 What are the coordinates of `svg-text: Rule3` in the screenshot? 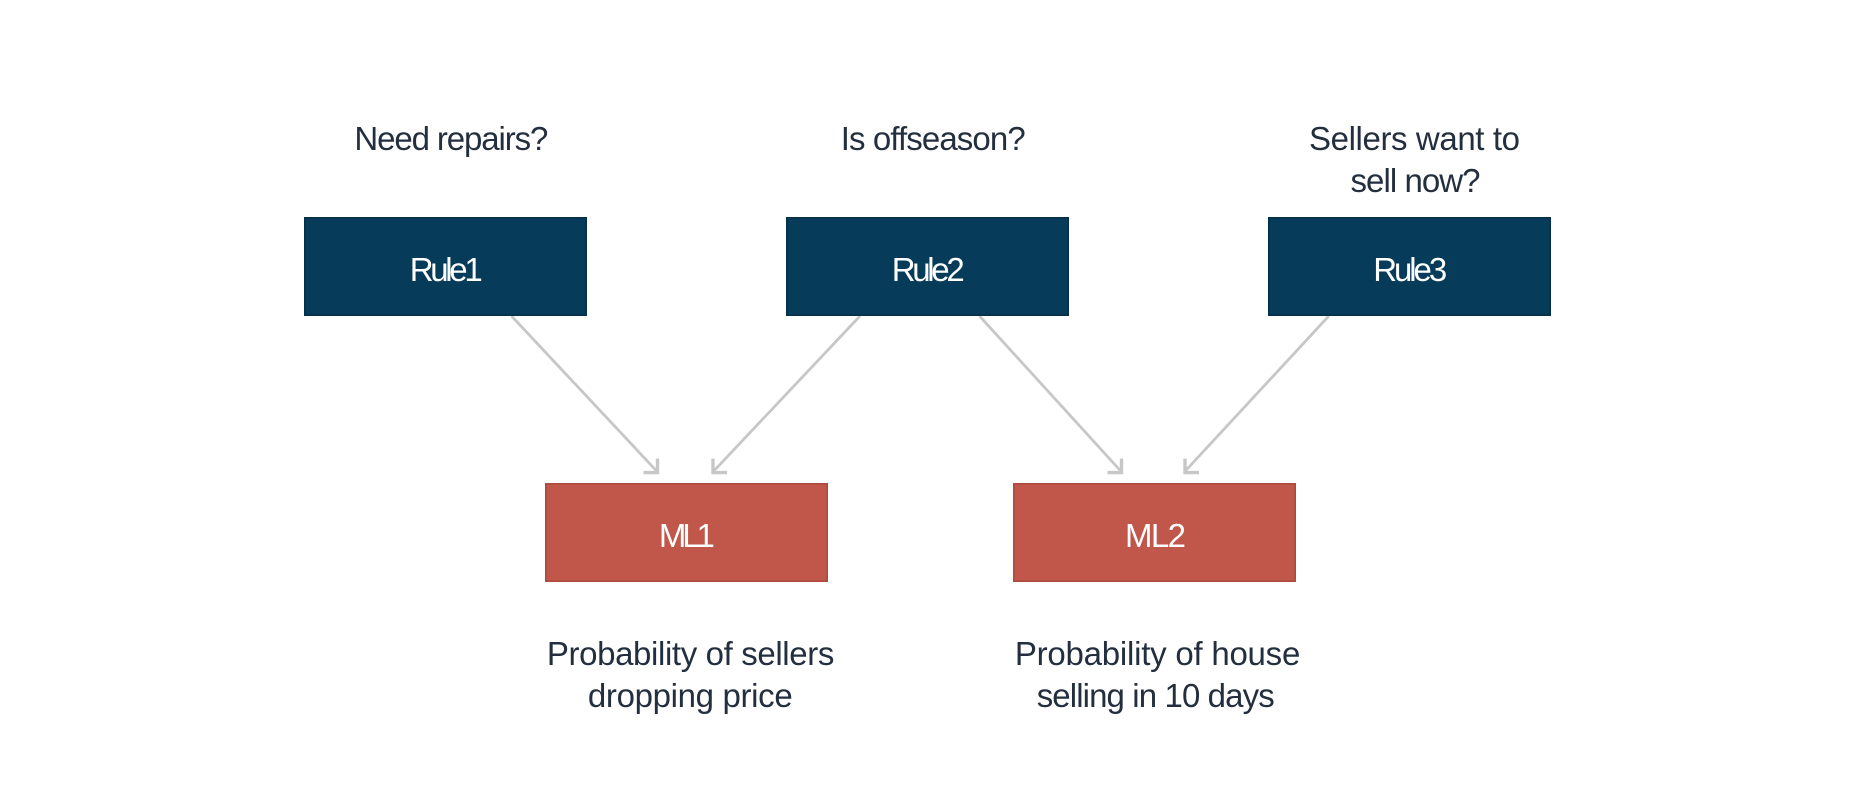 It's located at (1410, 269).